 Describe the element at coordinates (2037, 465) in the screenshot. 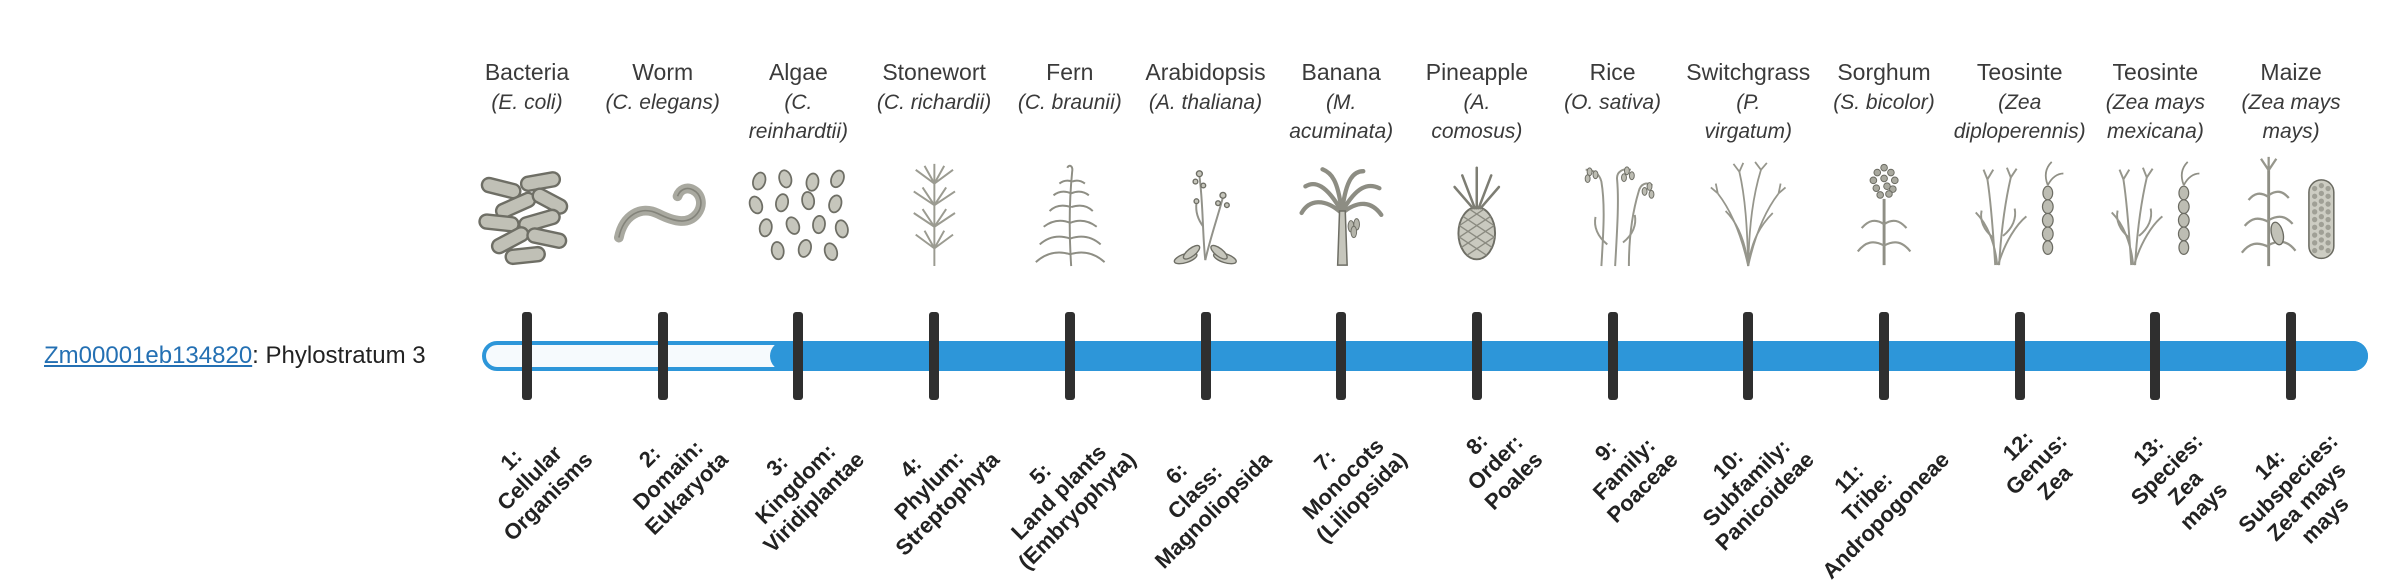

I see `stratum-stage-label: 12: Genus: Zea` at that location.